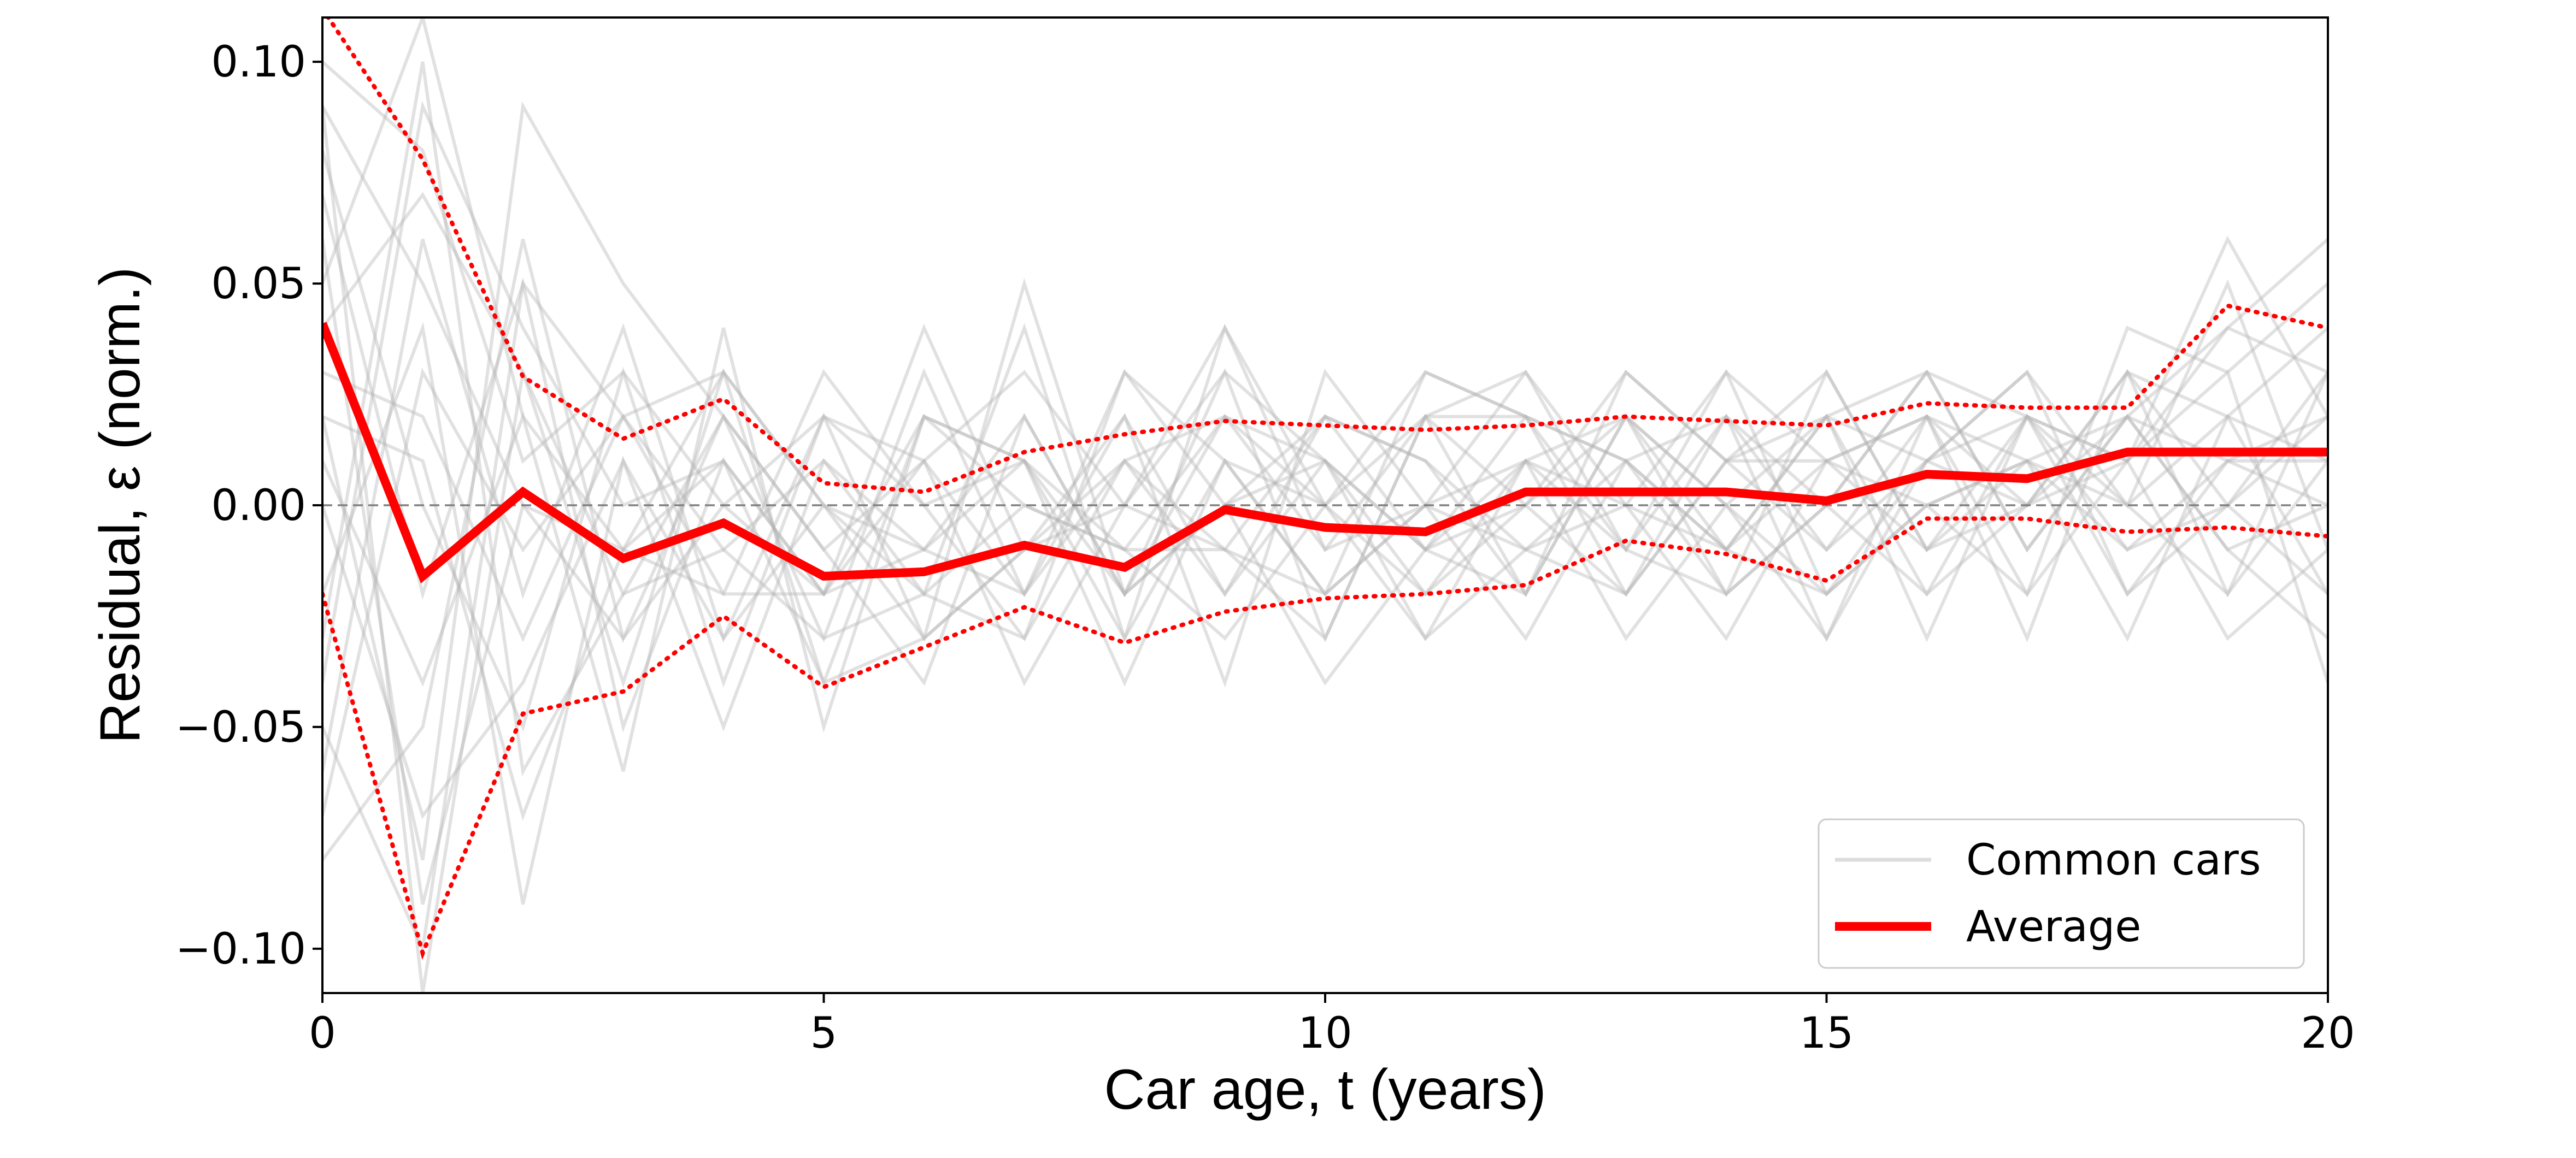 This screenshot has width=2576, height=1158. Describe the element at coordinates (824, 1033) in the screenshot. I see `x-tick-label: 5` at that location.